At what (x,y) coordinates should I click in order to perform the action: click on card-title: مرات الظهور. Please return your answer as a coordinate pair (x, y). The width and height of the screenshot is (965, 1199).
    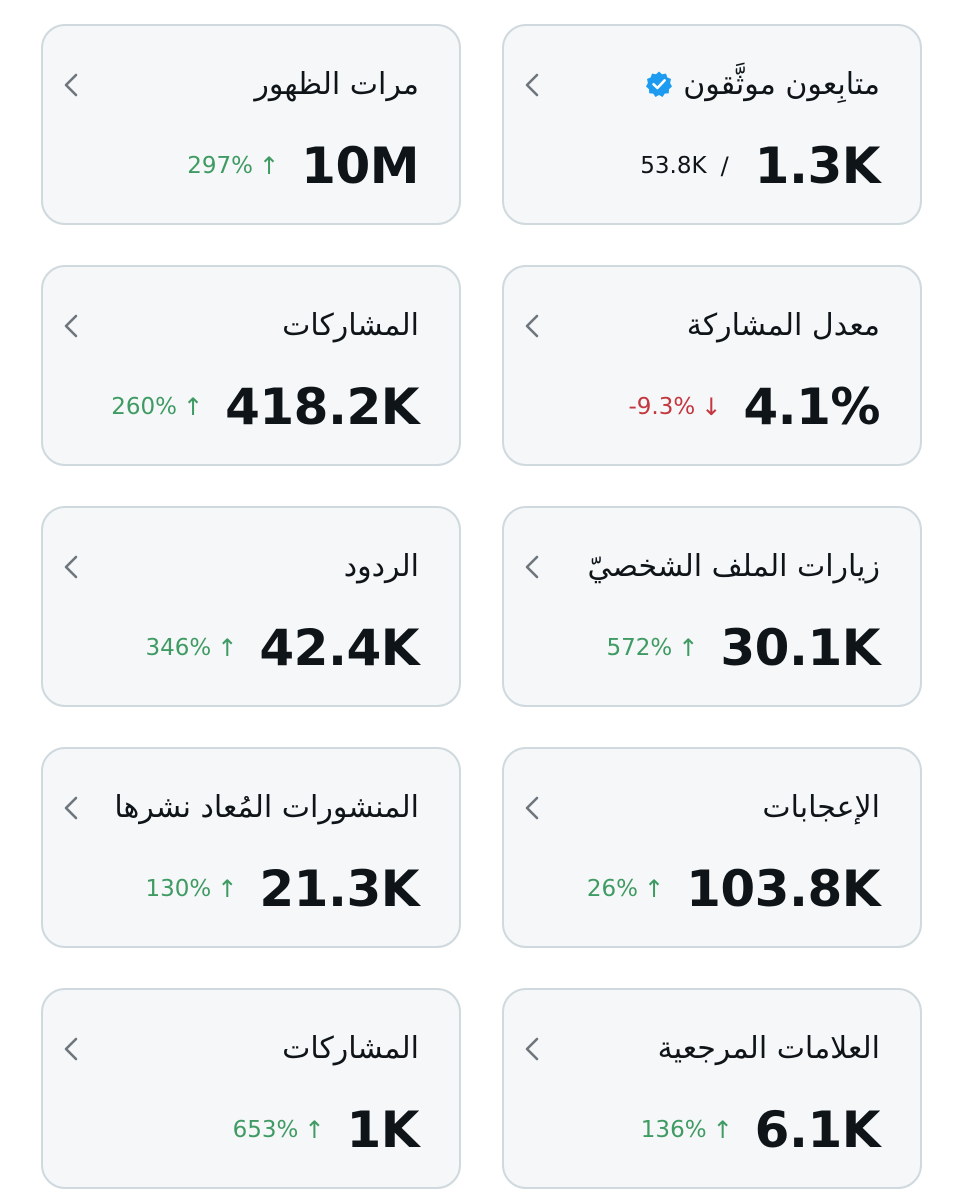
    Looking at the image, I should click on (336, 84).